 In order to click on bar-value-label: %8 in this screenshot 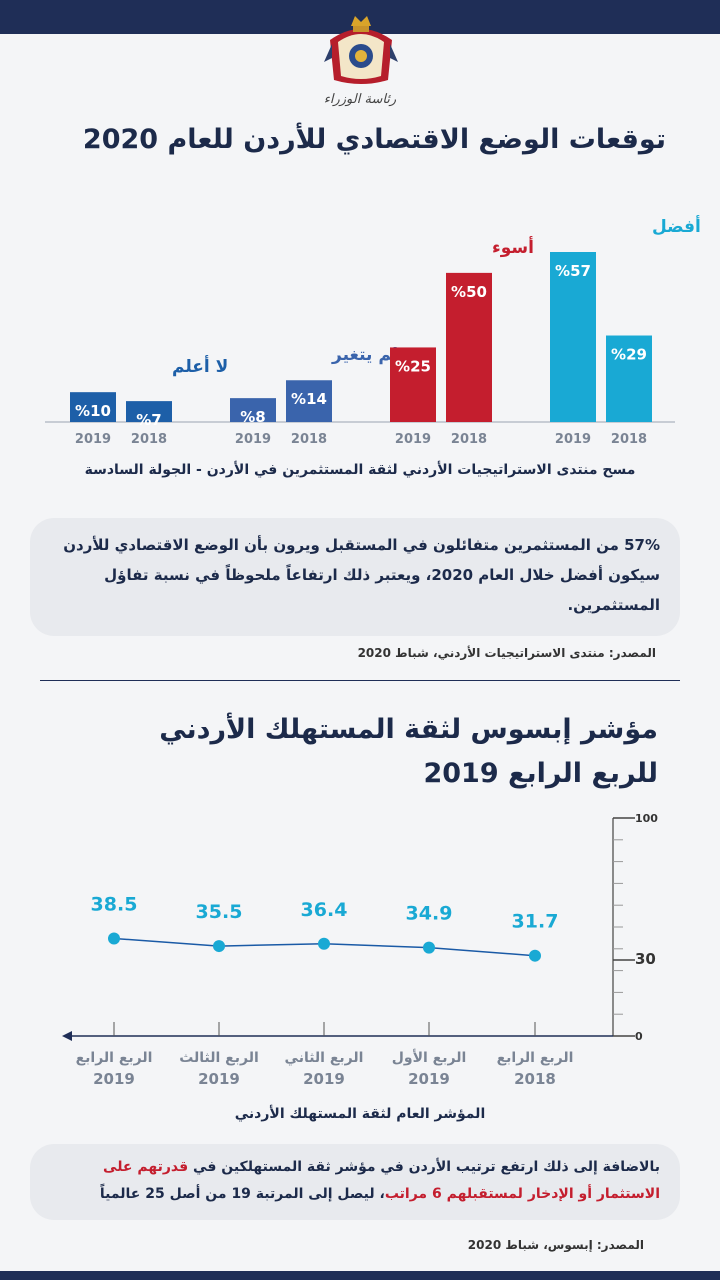, I will do `click(252, 417)`.